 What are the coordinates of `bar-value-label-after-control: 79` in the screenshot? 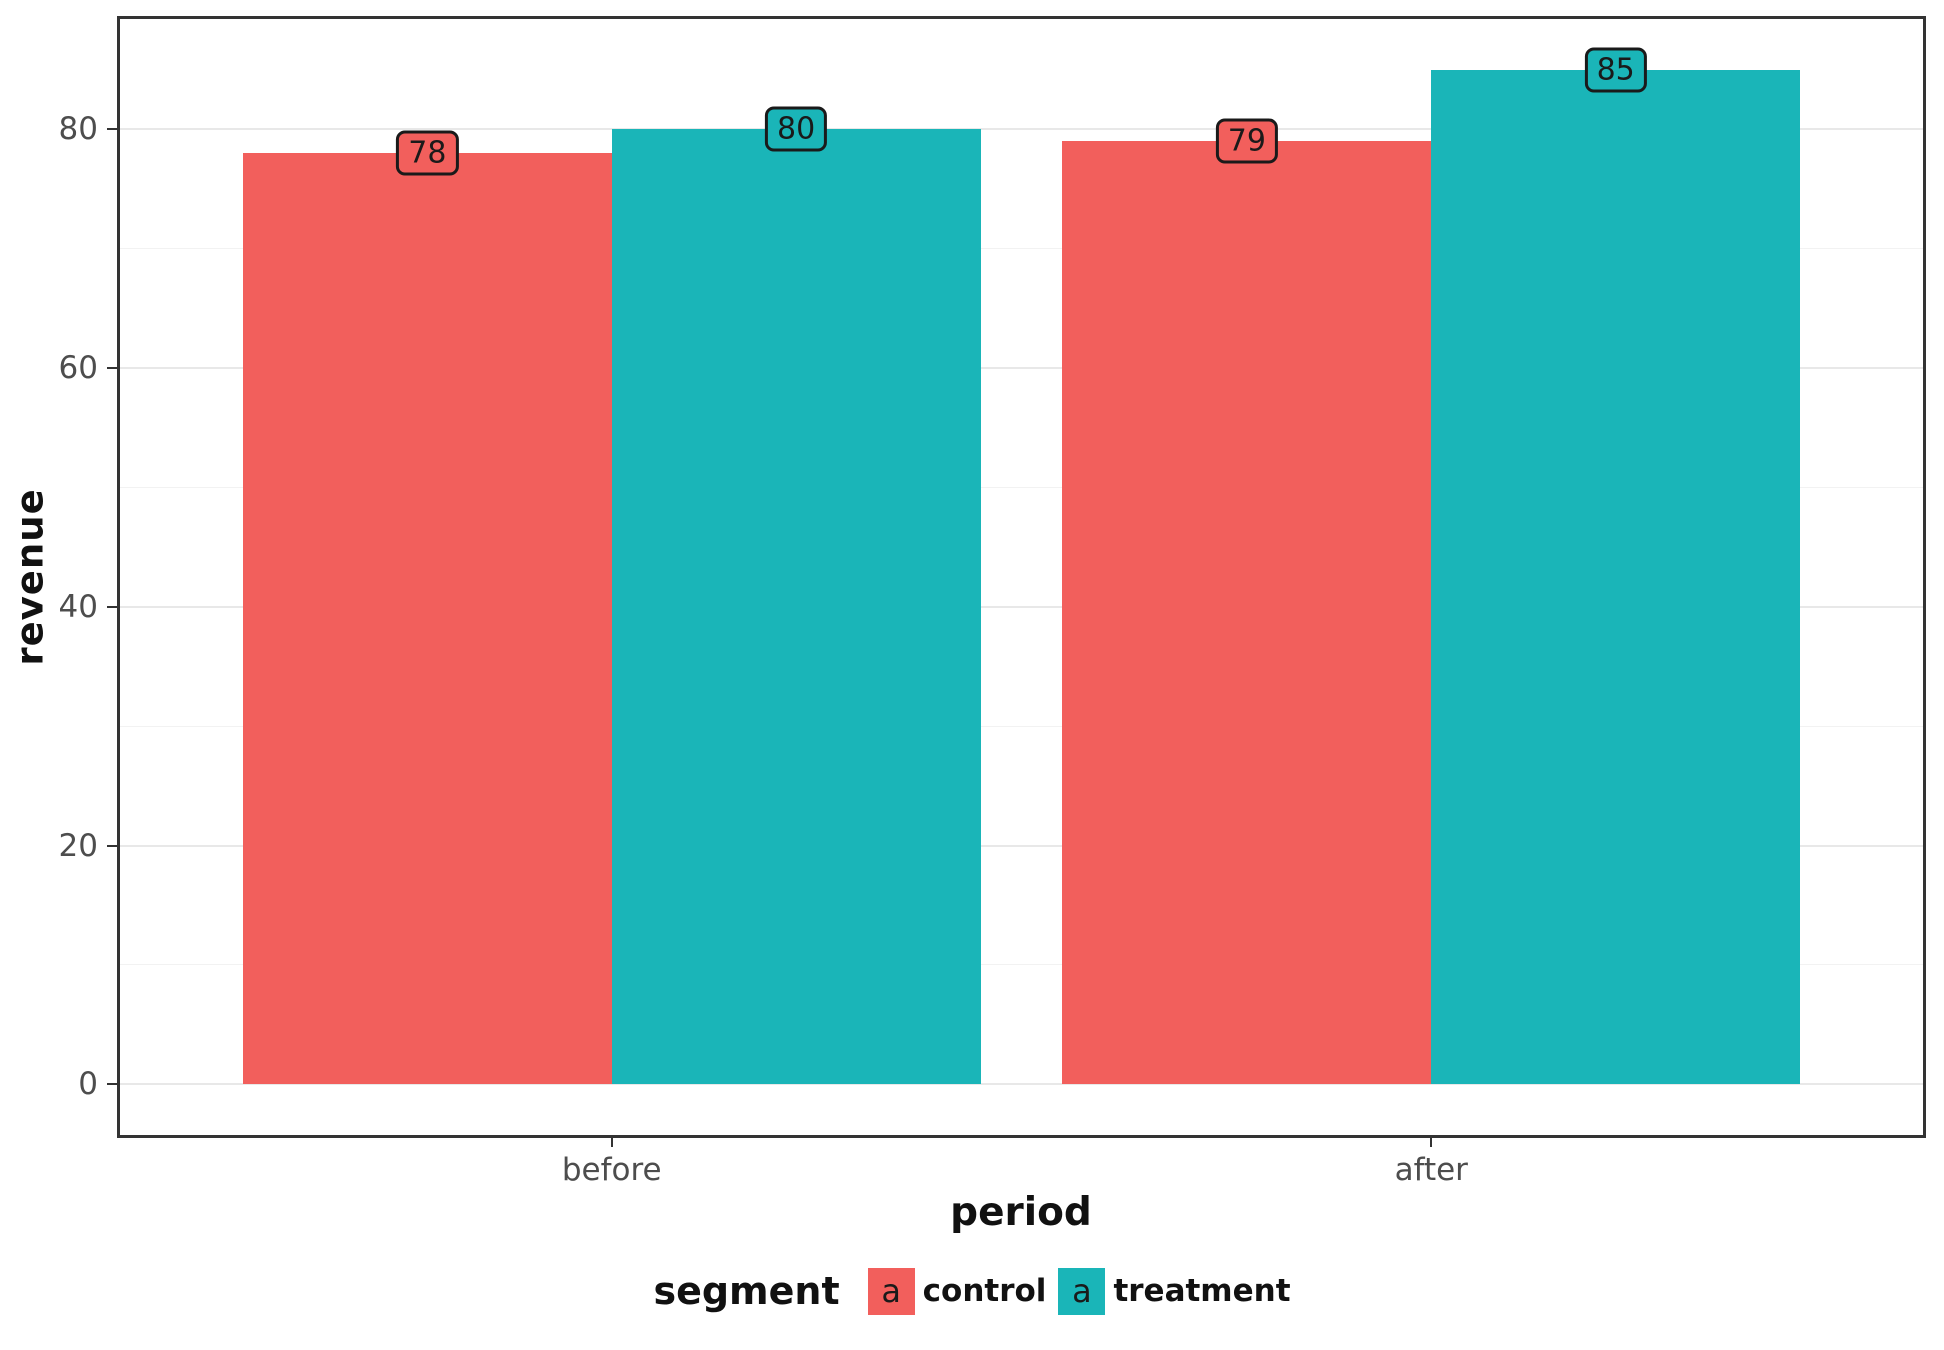 It's located at (1246, 141).